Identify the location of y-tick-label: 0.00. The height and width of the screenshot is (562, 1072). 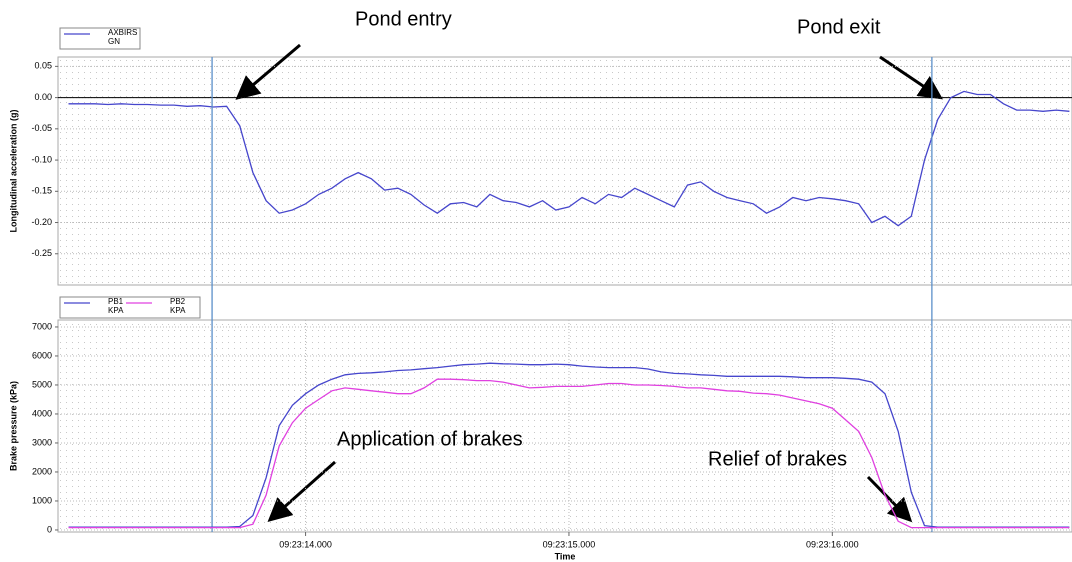
(43, 97).